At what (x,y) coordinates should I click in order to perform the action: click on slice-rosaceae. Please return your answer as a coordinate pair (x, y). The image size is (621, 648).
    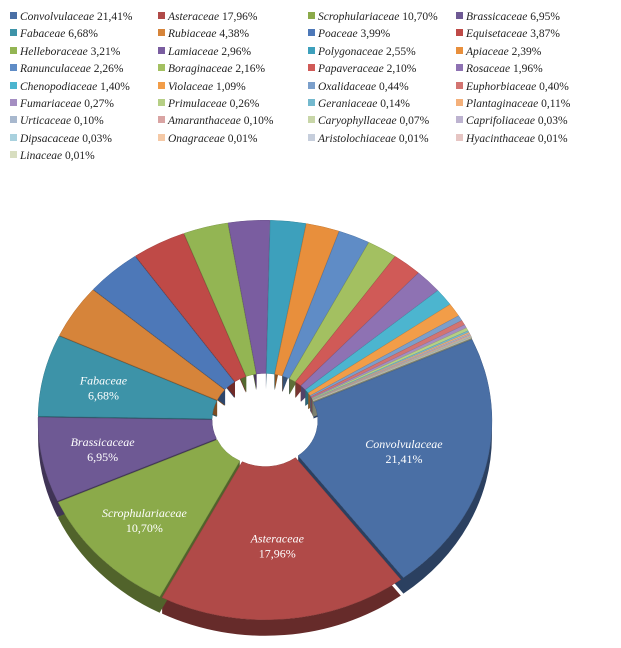
    Looking at the image, I should click on (369, 331).